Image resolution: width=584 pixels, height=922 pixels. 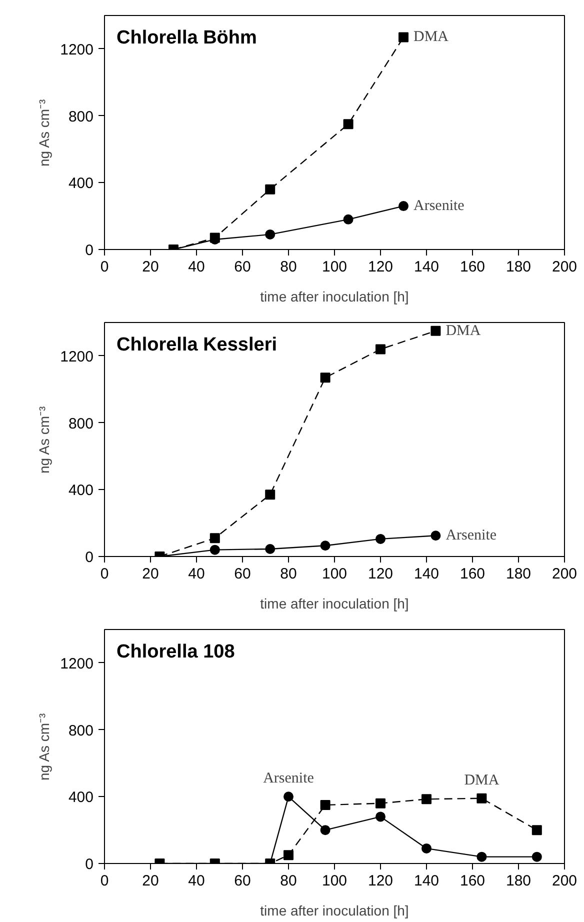 I want to click on text: Chlorella Kessleri, so click(x=197, y=345).